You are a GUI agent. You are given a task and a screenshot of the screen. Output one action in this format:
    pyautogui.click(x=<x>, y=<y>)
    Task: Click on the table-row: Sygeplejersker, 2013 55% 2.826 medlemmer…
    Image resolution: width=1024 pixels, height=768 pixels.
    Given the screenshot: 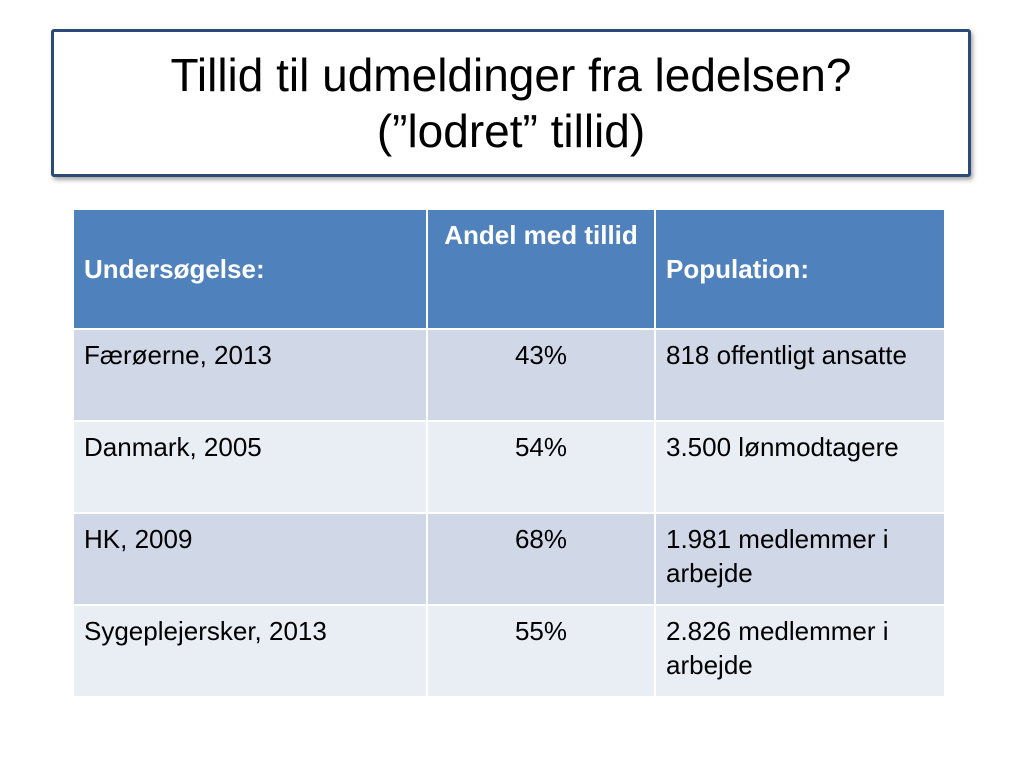 What is the action you would take?
    pyautogui.click(x=509, y=651)
    